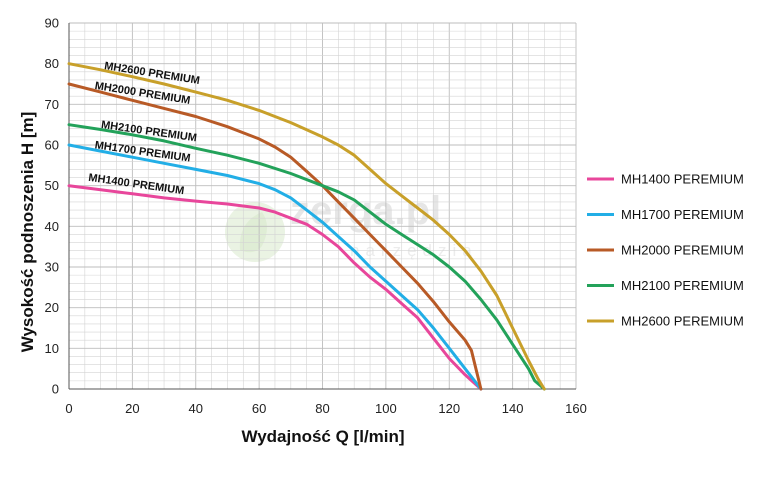  Describe the element at coordinates (52, 145) in the screenshot. I see `y-tick-label: 60` at that location.